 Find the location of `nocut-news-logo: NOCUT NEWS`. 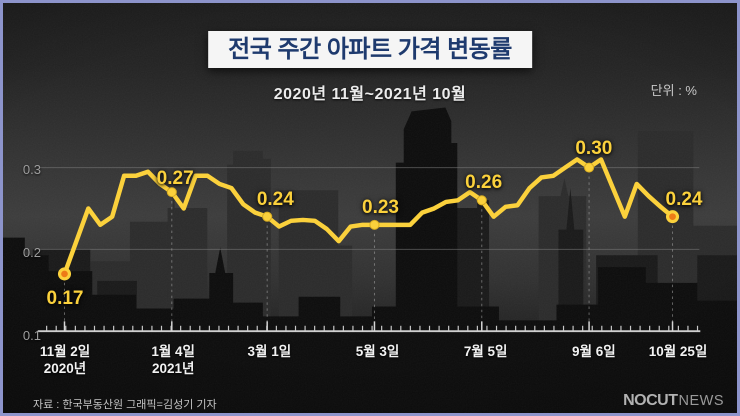

nocut-news-logo: NOCUT NEWS is located at coordinates (673, 401).